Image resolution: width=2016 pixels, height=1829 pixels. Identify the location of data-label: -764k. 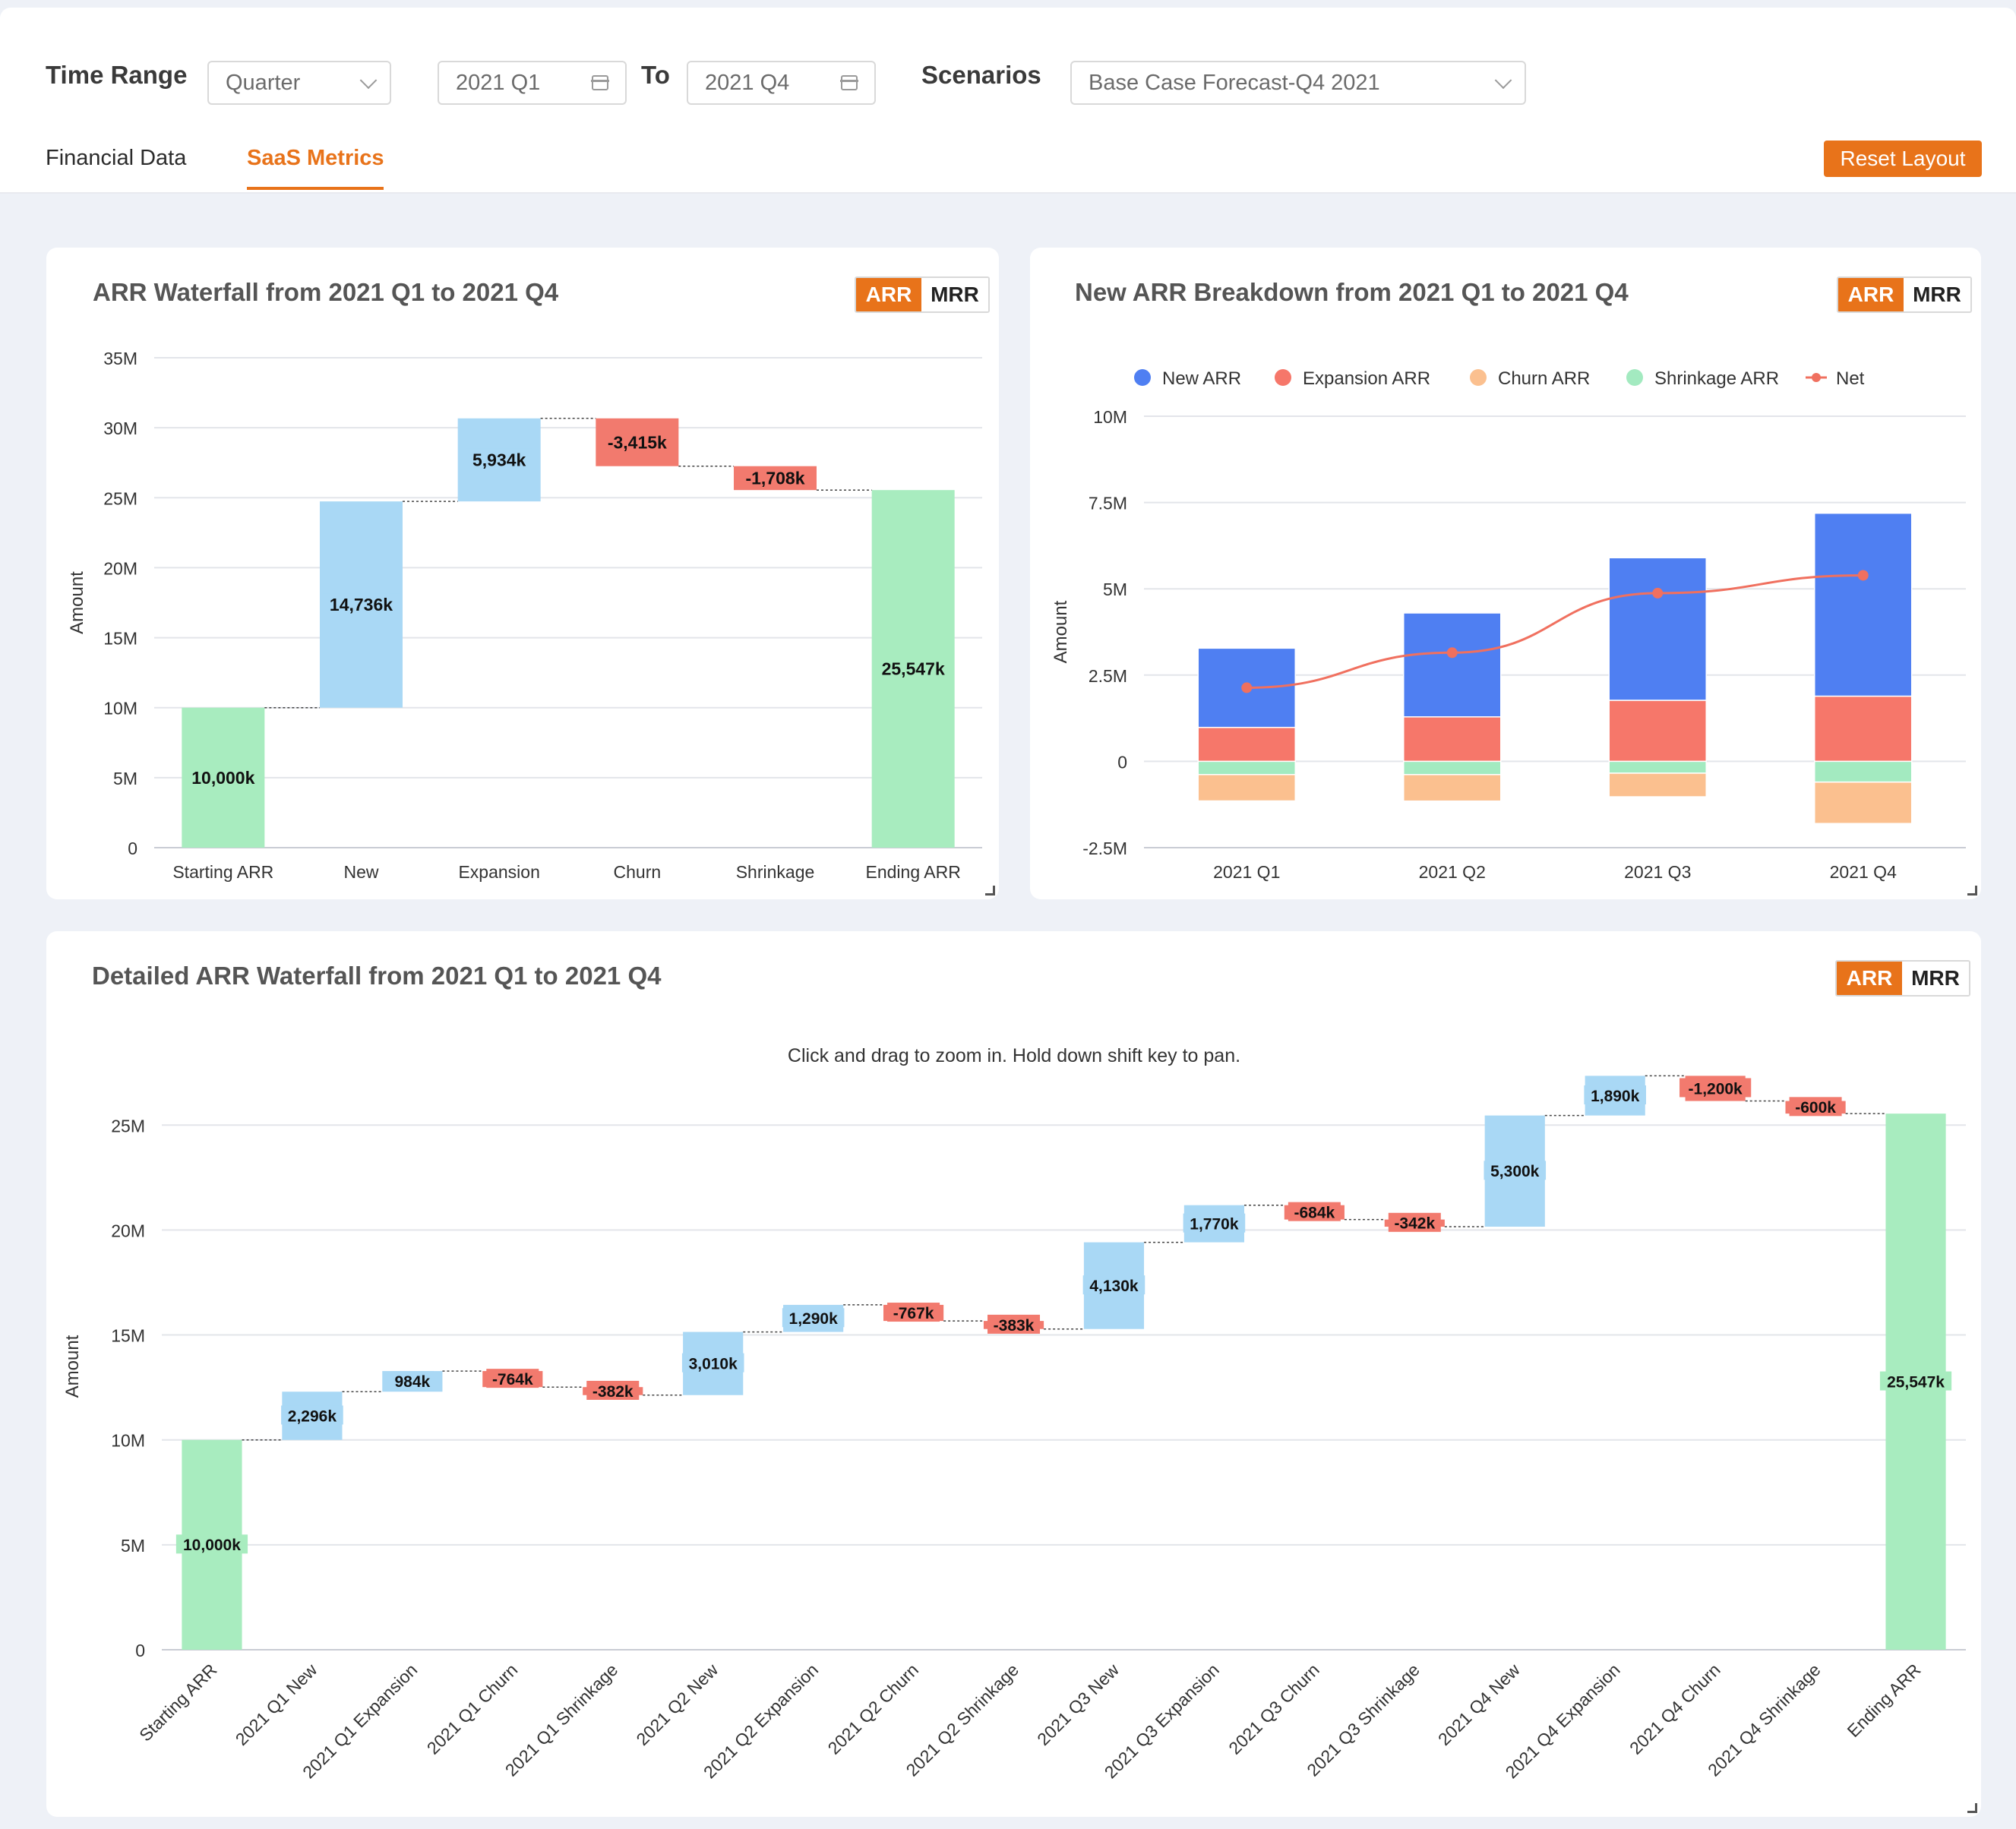
(512, 1380).